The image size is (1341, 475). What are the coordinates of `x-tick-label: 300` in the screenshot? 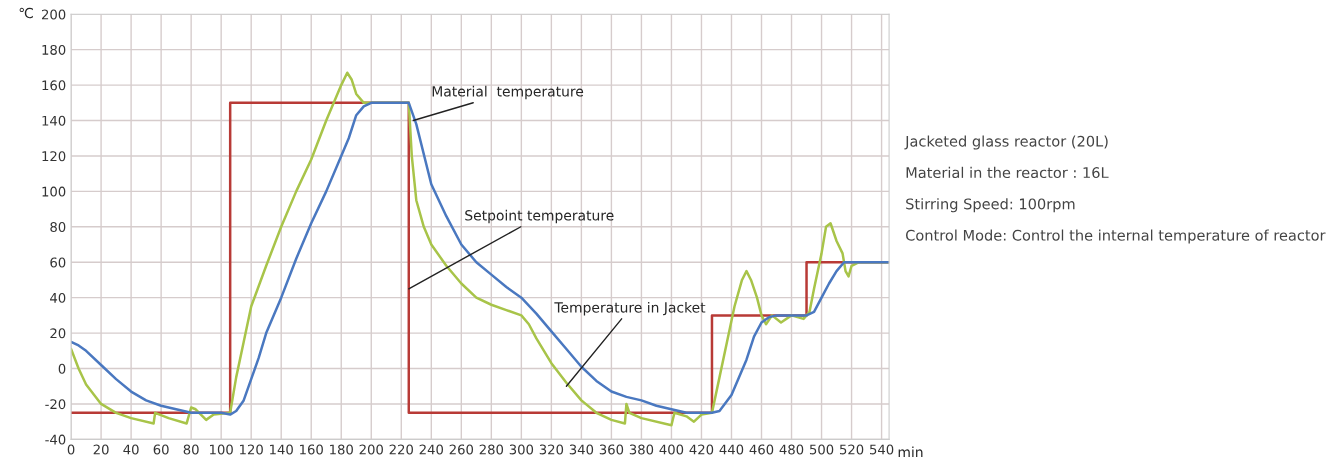 It's located at (521, 449).